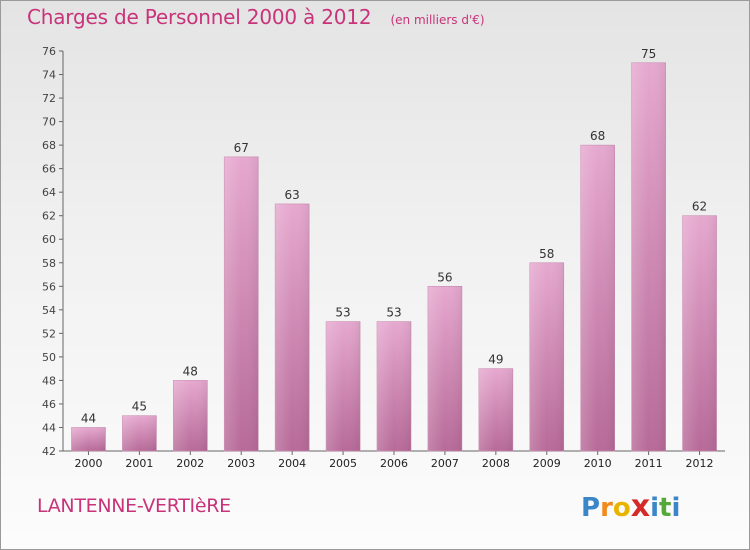  I want to click on x-tick-label: 2008, so click(496, 463).